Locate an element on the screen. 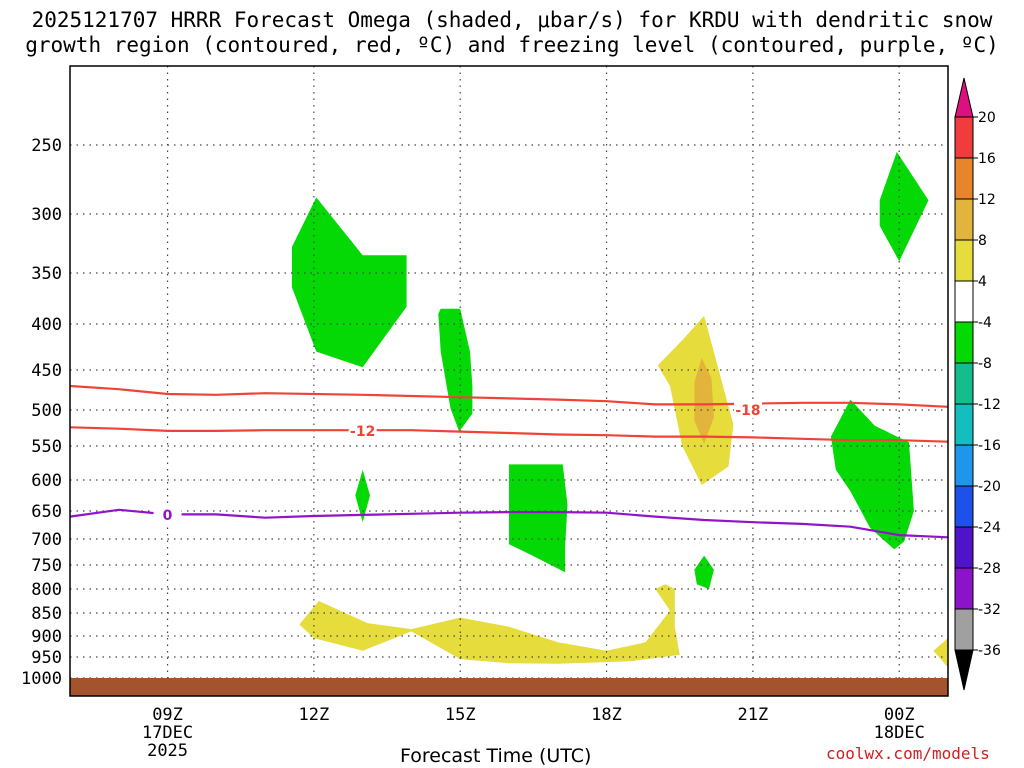 The width and height of the screenshot is (1024, 768). y-tick-label-650: 650 is located at coordinates (46, 512).